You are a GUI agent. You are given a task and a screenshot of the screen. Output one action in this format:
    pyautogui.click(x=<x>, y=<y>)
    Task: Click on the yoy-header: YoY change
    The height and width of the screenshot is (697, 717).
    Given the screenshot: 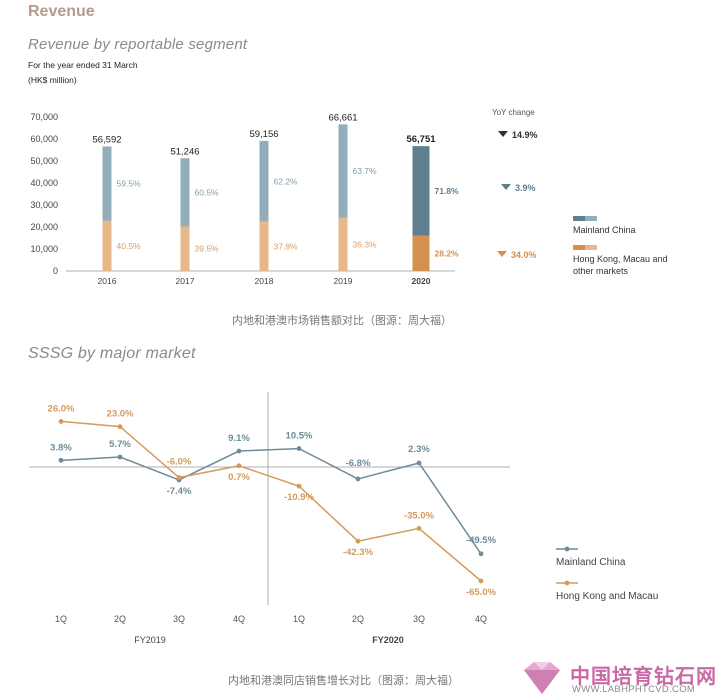 What is the action you would take?
    pyautogui.click(x=513, y=112)
    